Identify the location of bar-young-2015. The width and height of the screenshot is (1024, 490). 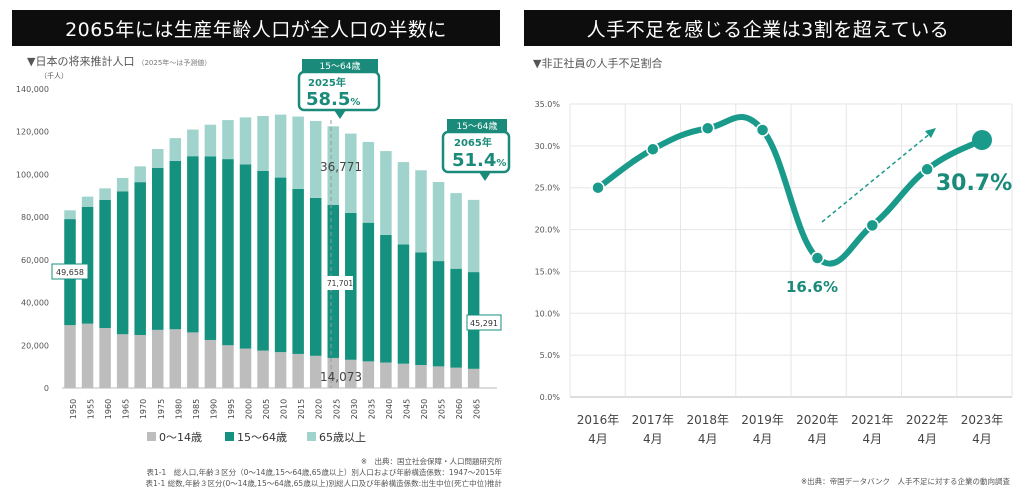
(298, 370).